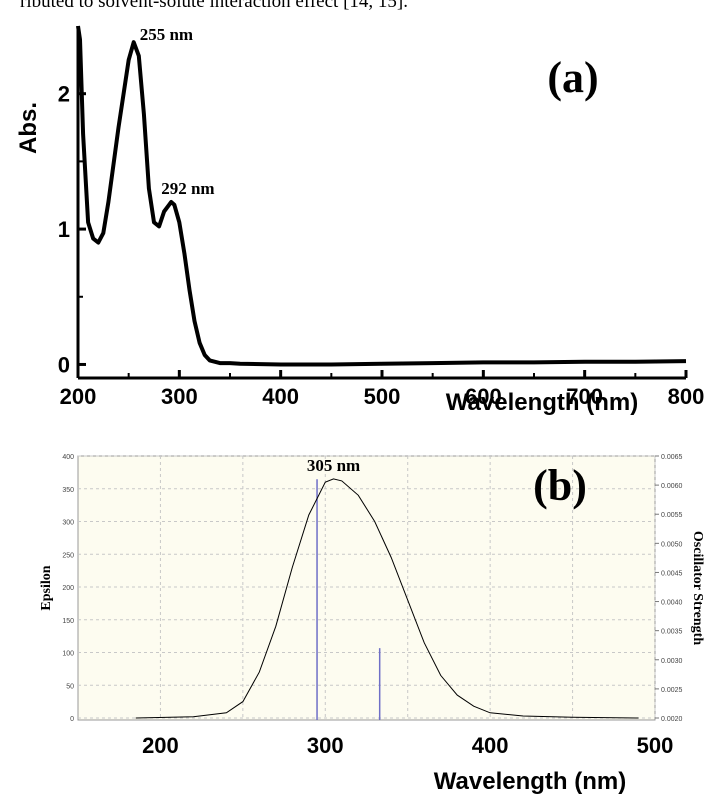 Image resolution: width=711 pixels, height=796 pixels. What do you see at coordinates (542, 402) in the screenshot?
I see `panel-a-x-axis-label: Wavelength (nm)` at bounding box center [542, 402].